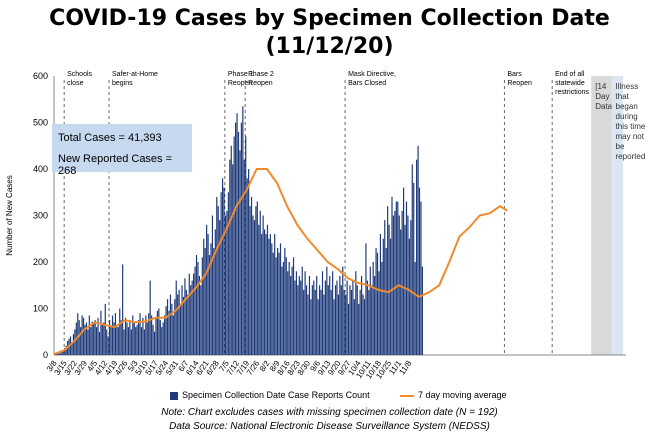  What do you see at coordinates (602, 96) in the screenshot?
I see `shaded-region-label: Day` at bounding box center [602, 96].